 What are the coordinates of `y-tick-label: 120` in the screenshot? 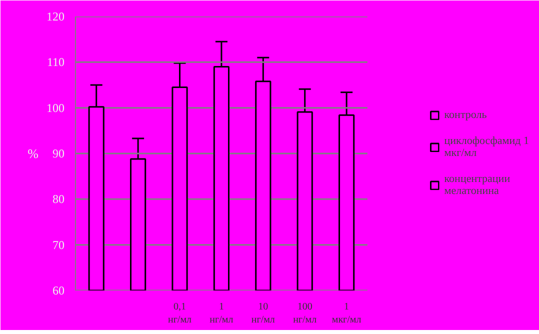 It's located at (55, 17).